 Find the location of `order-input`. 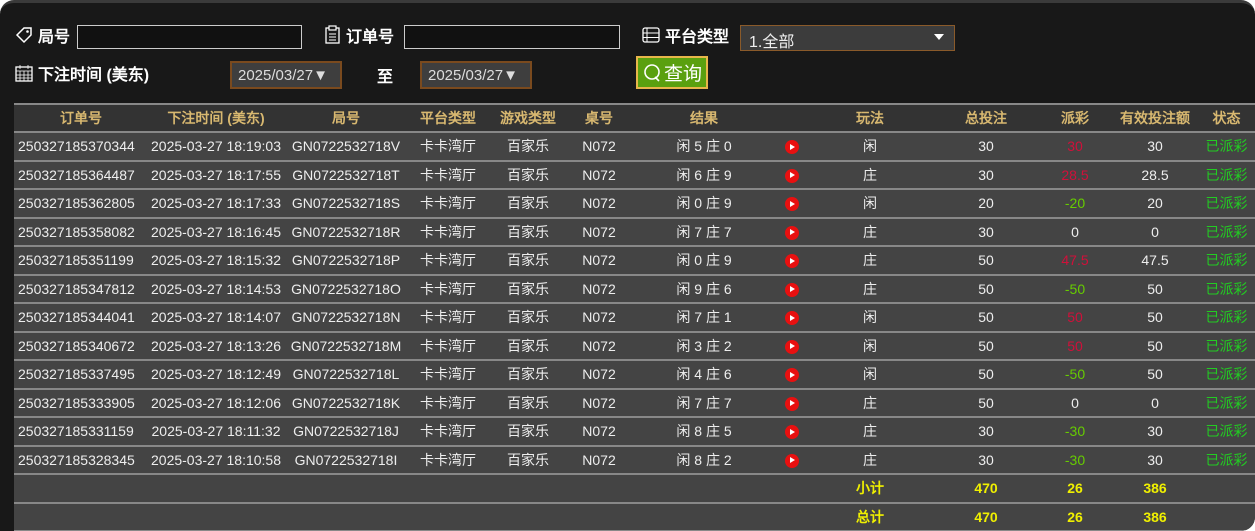

order-input is located at coordinates (512, 37).